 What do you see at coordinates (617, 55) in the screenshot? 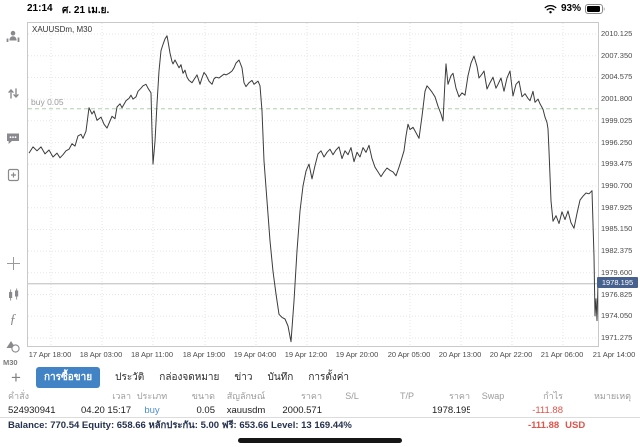
I see `price-tick-label: 2007.350` at bounding box center [617, 55].